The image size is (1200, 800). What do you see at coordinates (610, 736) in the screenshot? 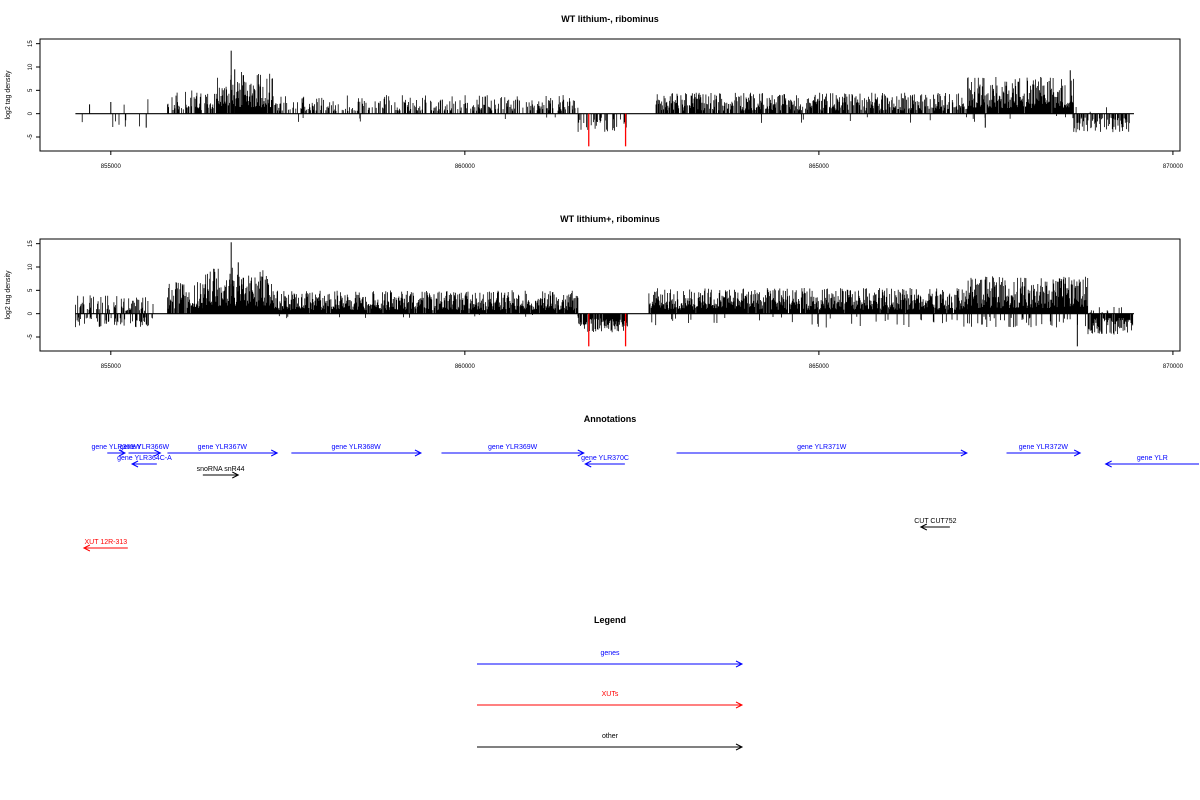
I see `legend-label: other` at bounding box center [610, 736].